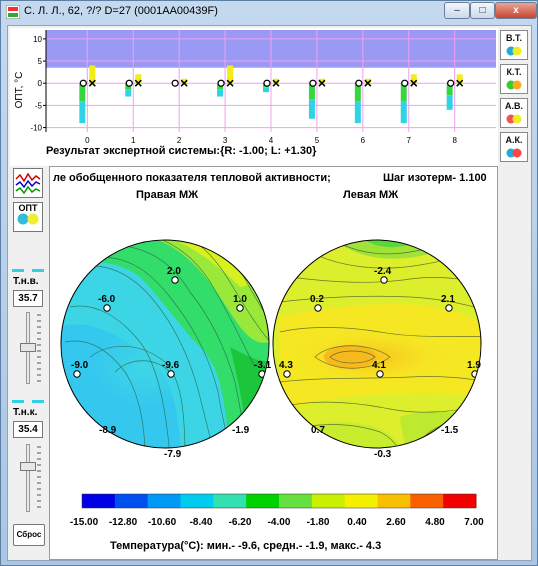 The width and height of the screenshot is (538, 566). Describe the element at coordinates (40, 83) in the screenshot. I see `y-tick-label: 0` at that location.